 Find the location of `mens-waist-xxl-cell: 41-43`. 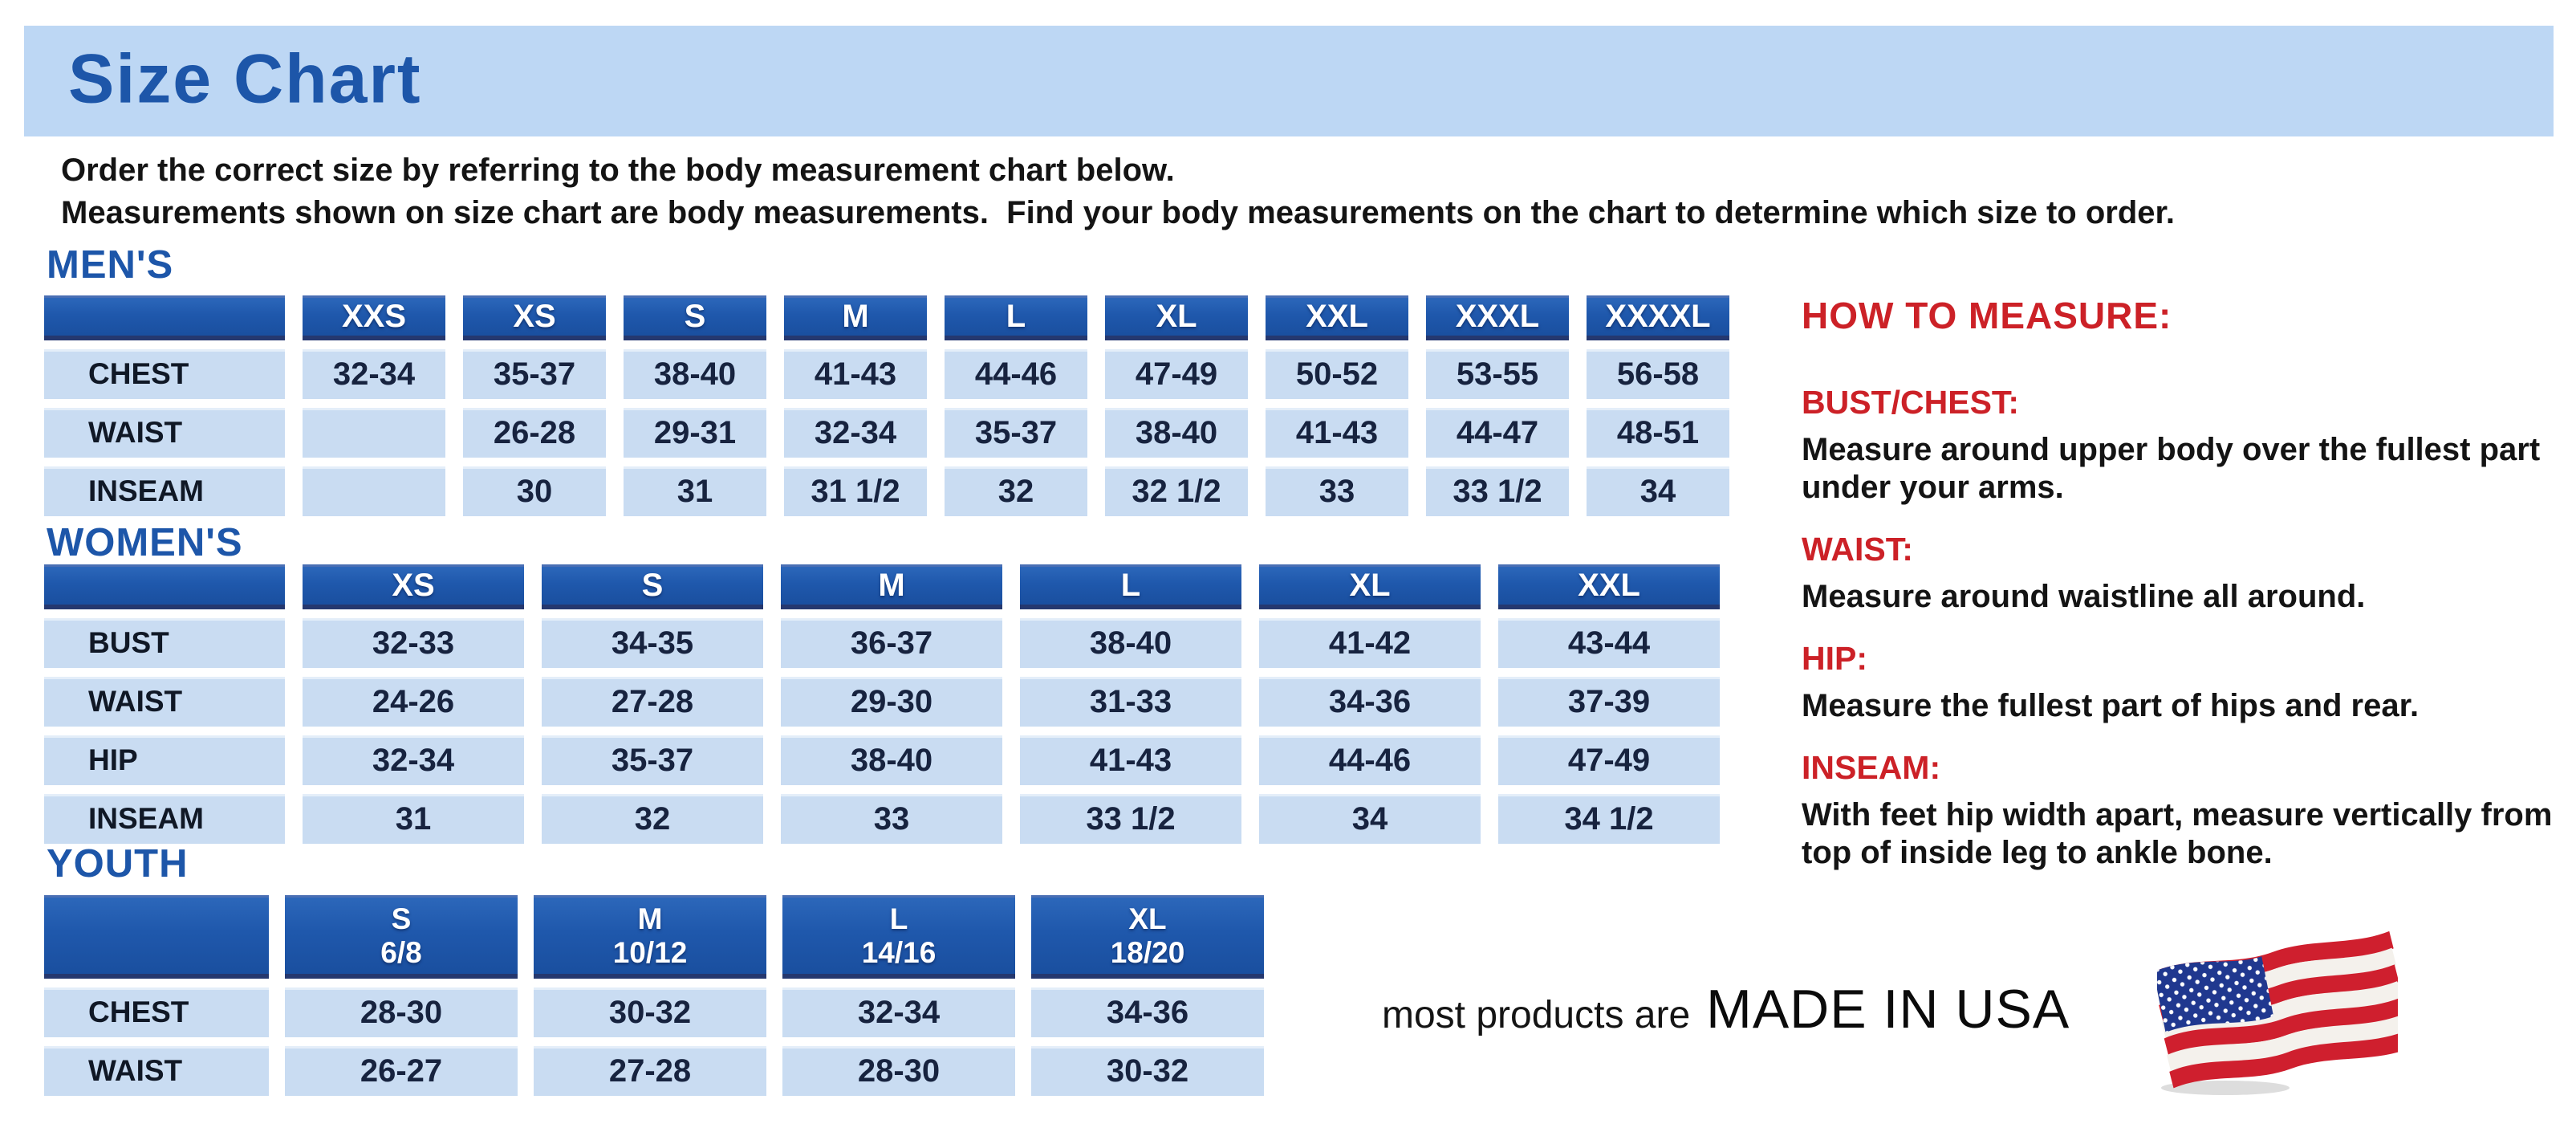

mens-waist-xxl-cell: 41-43 is located at coordinates (1337, 433).